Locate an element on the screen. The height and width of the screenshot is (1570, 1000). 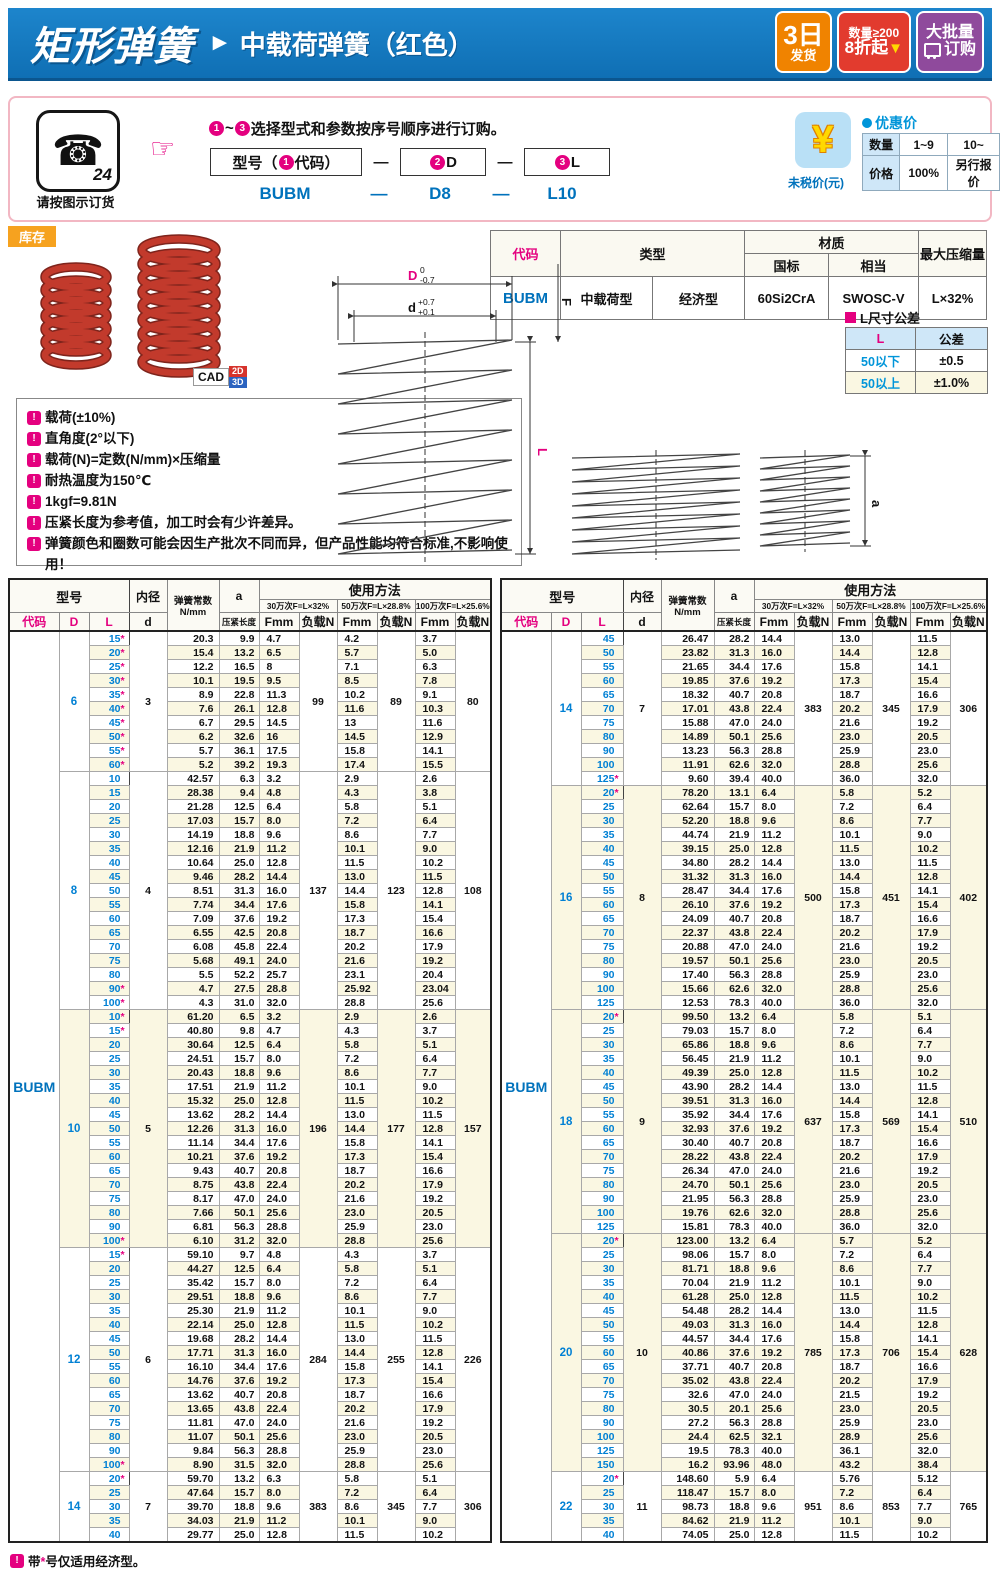
deflection-50-cell: 4.3 is located at coordinates (357, 792).